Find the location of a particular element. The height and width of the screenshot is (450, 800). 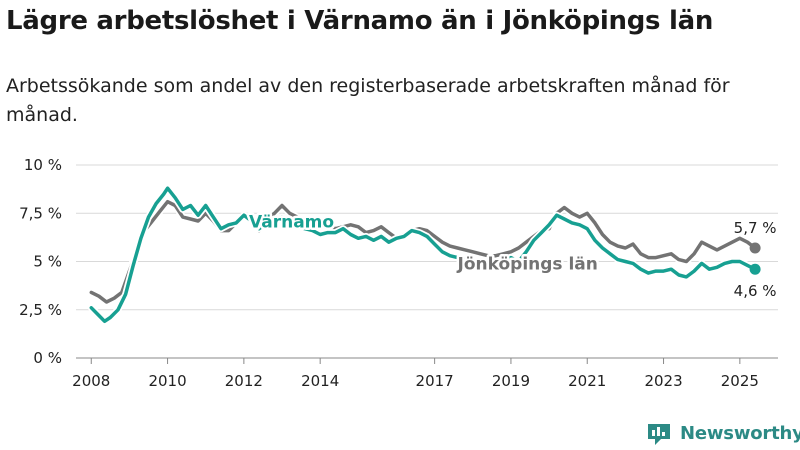

series-end-value-label: 5,7 % is located at coordinates (755, 228).